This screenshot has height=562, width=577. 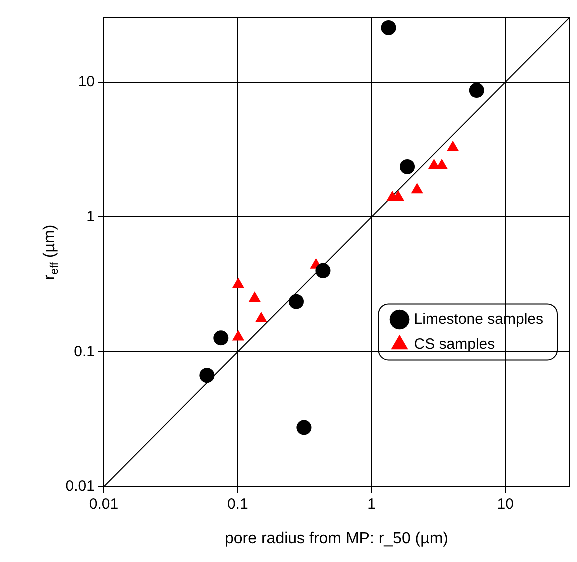 I want to click on y-tick-label: 10, so click(x=86, y=81).